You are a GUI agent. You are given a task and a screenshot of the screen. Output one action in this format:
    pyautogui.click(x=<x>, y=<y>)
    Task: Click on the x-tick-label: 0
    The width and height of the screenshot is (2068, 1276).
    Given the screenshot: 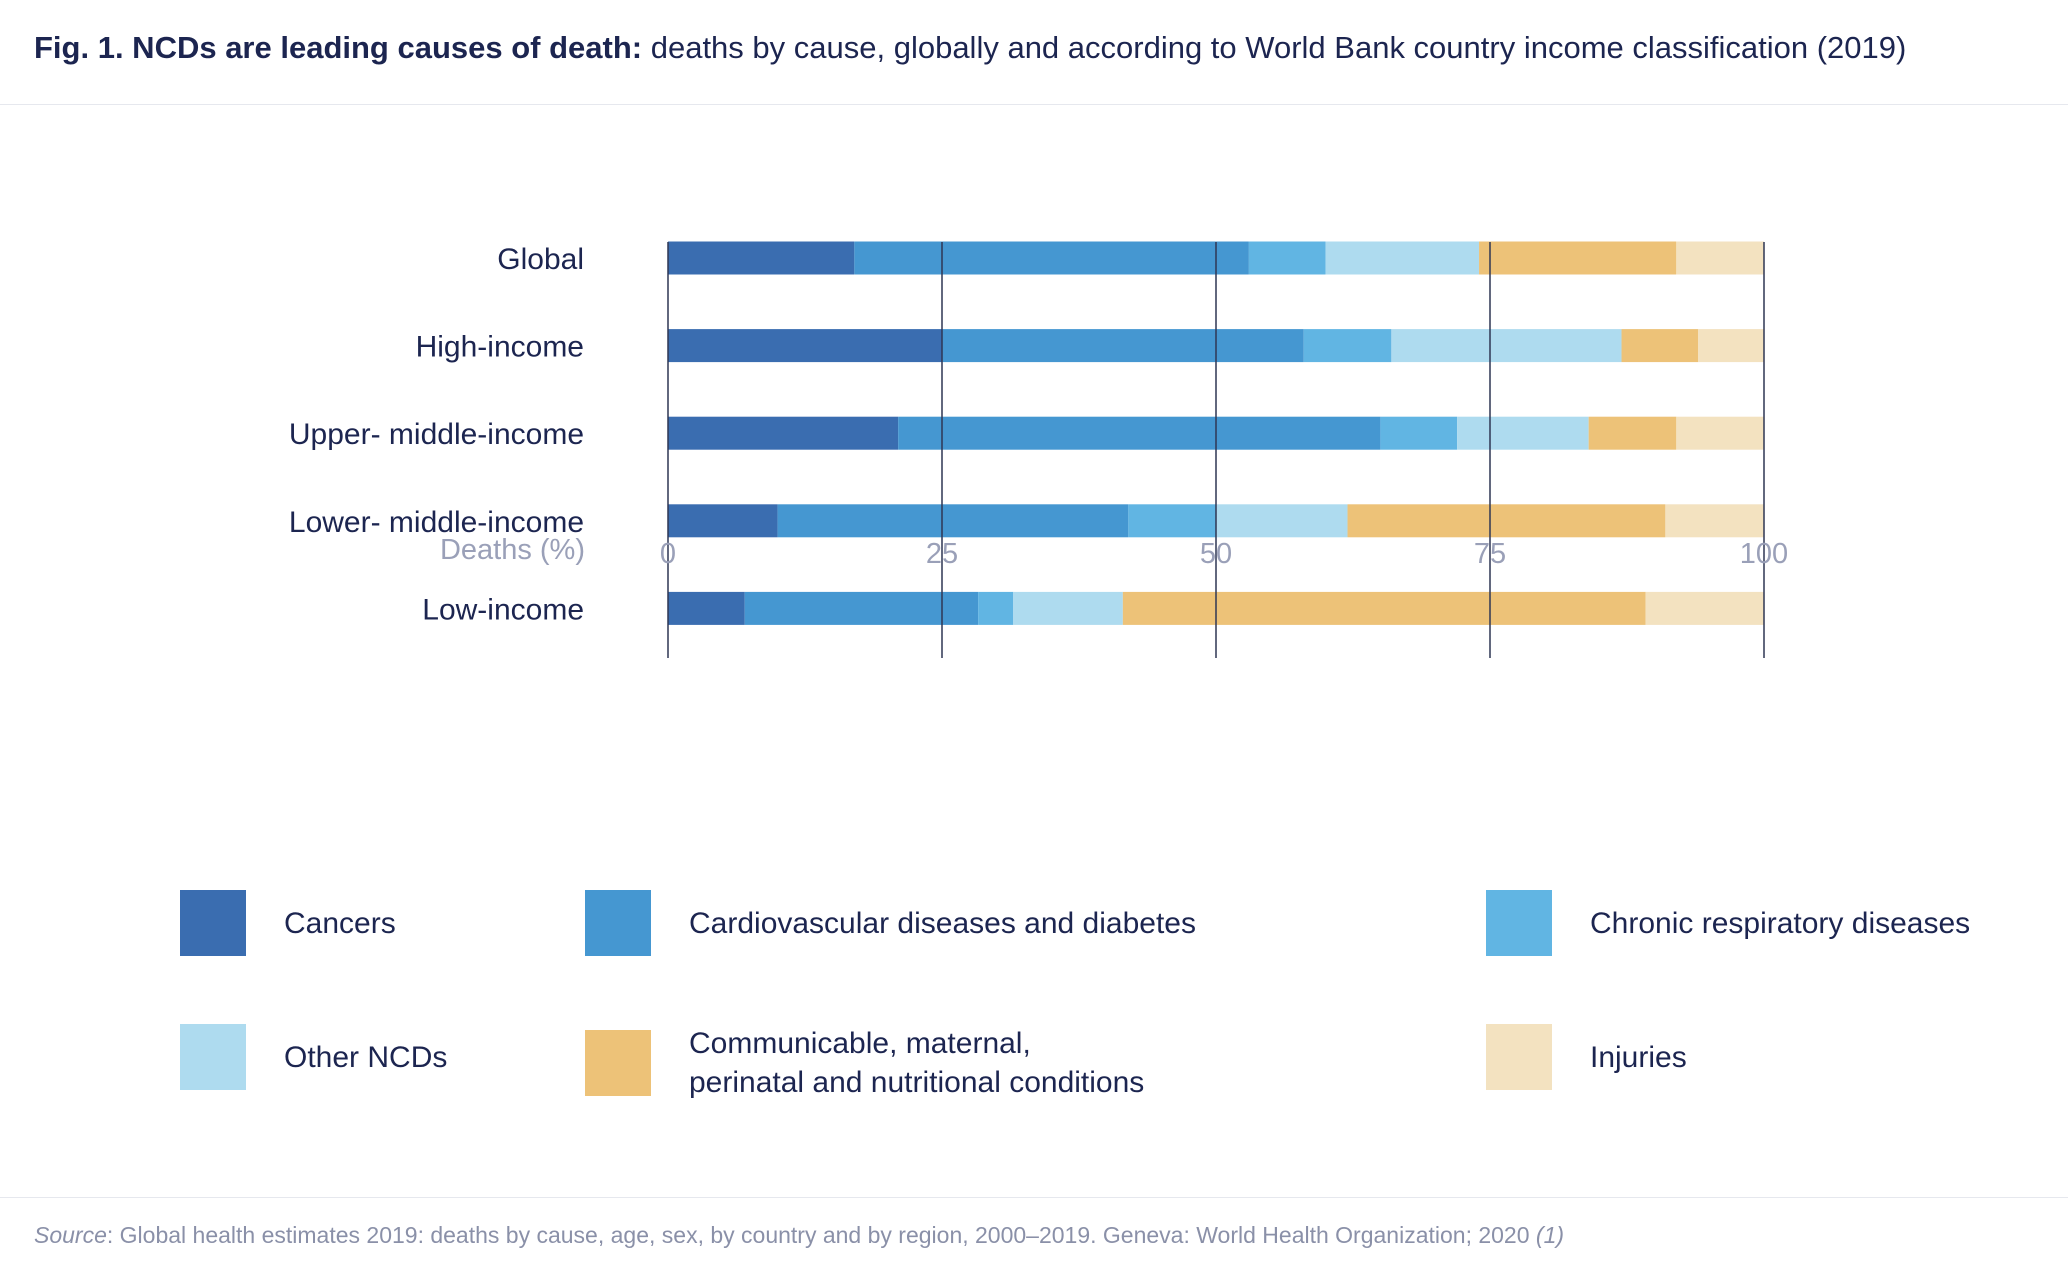 What is the action you would take?
    pyautogui.click(x=668, y=554)
    